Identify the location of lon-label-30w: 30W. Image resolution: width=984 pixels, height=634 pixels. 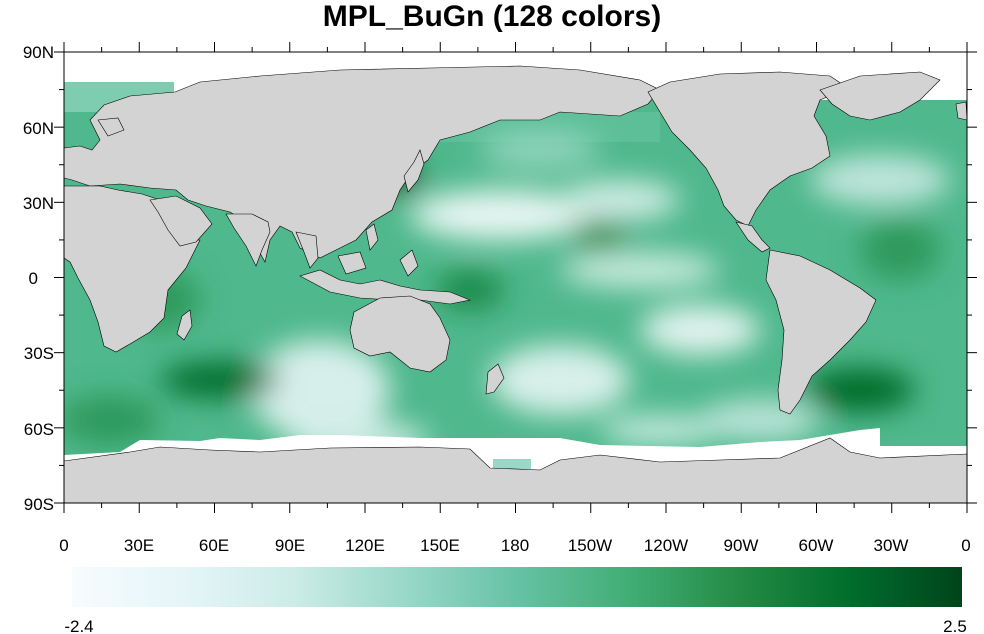
(891, 545).